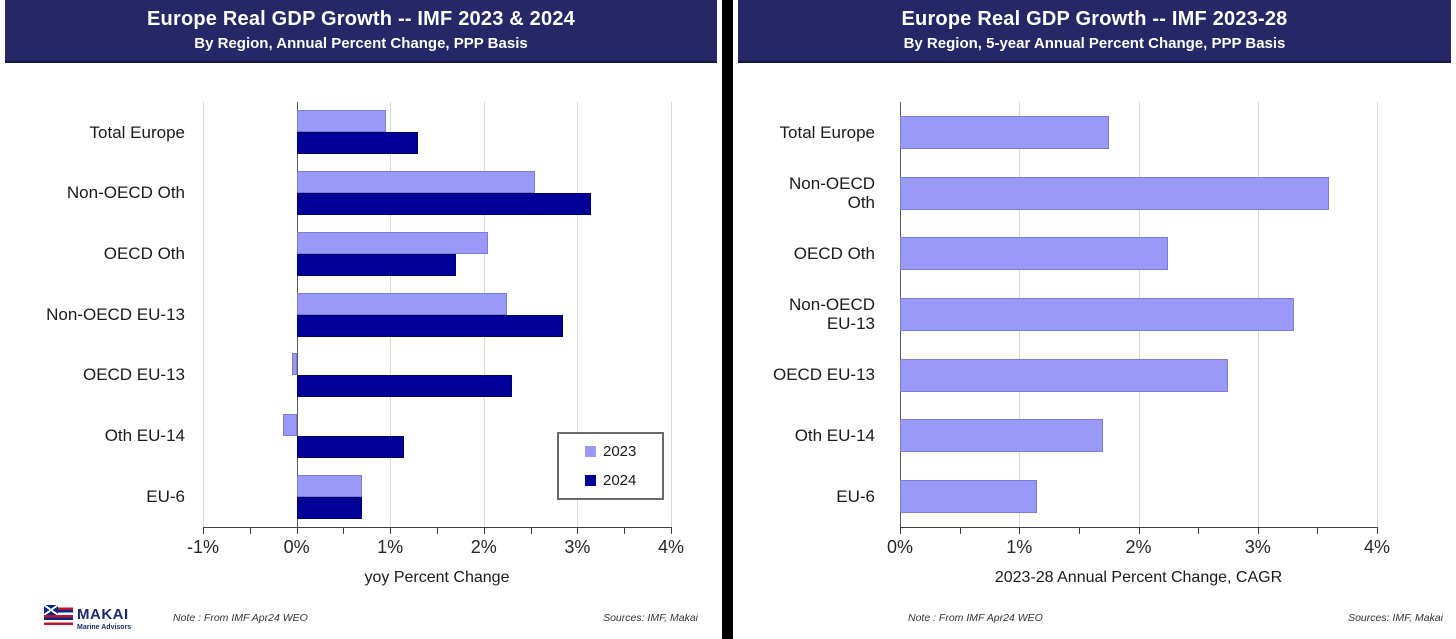  Describe the element at coordinates (1034, 254) in the screenshot. I see `bar-2023-28-OECD Oth` at that location.